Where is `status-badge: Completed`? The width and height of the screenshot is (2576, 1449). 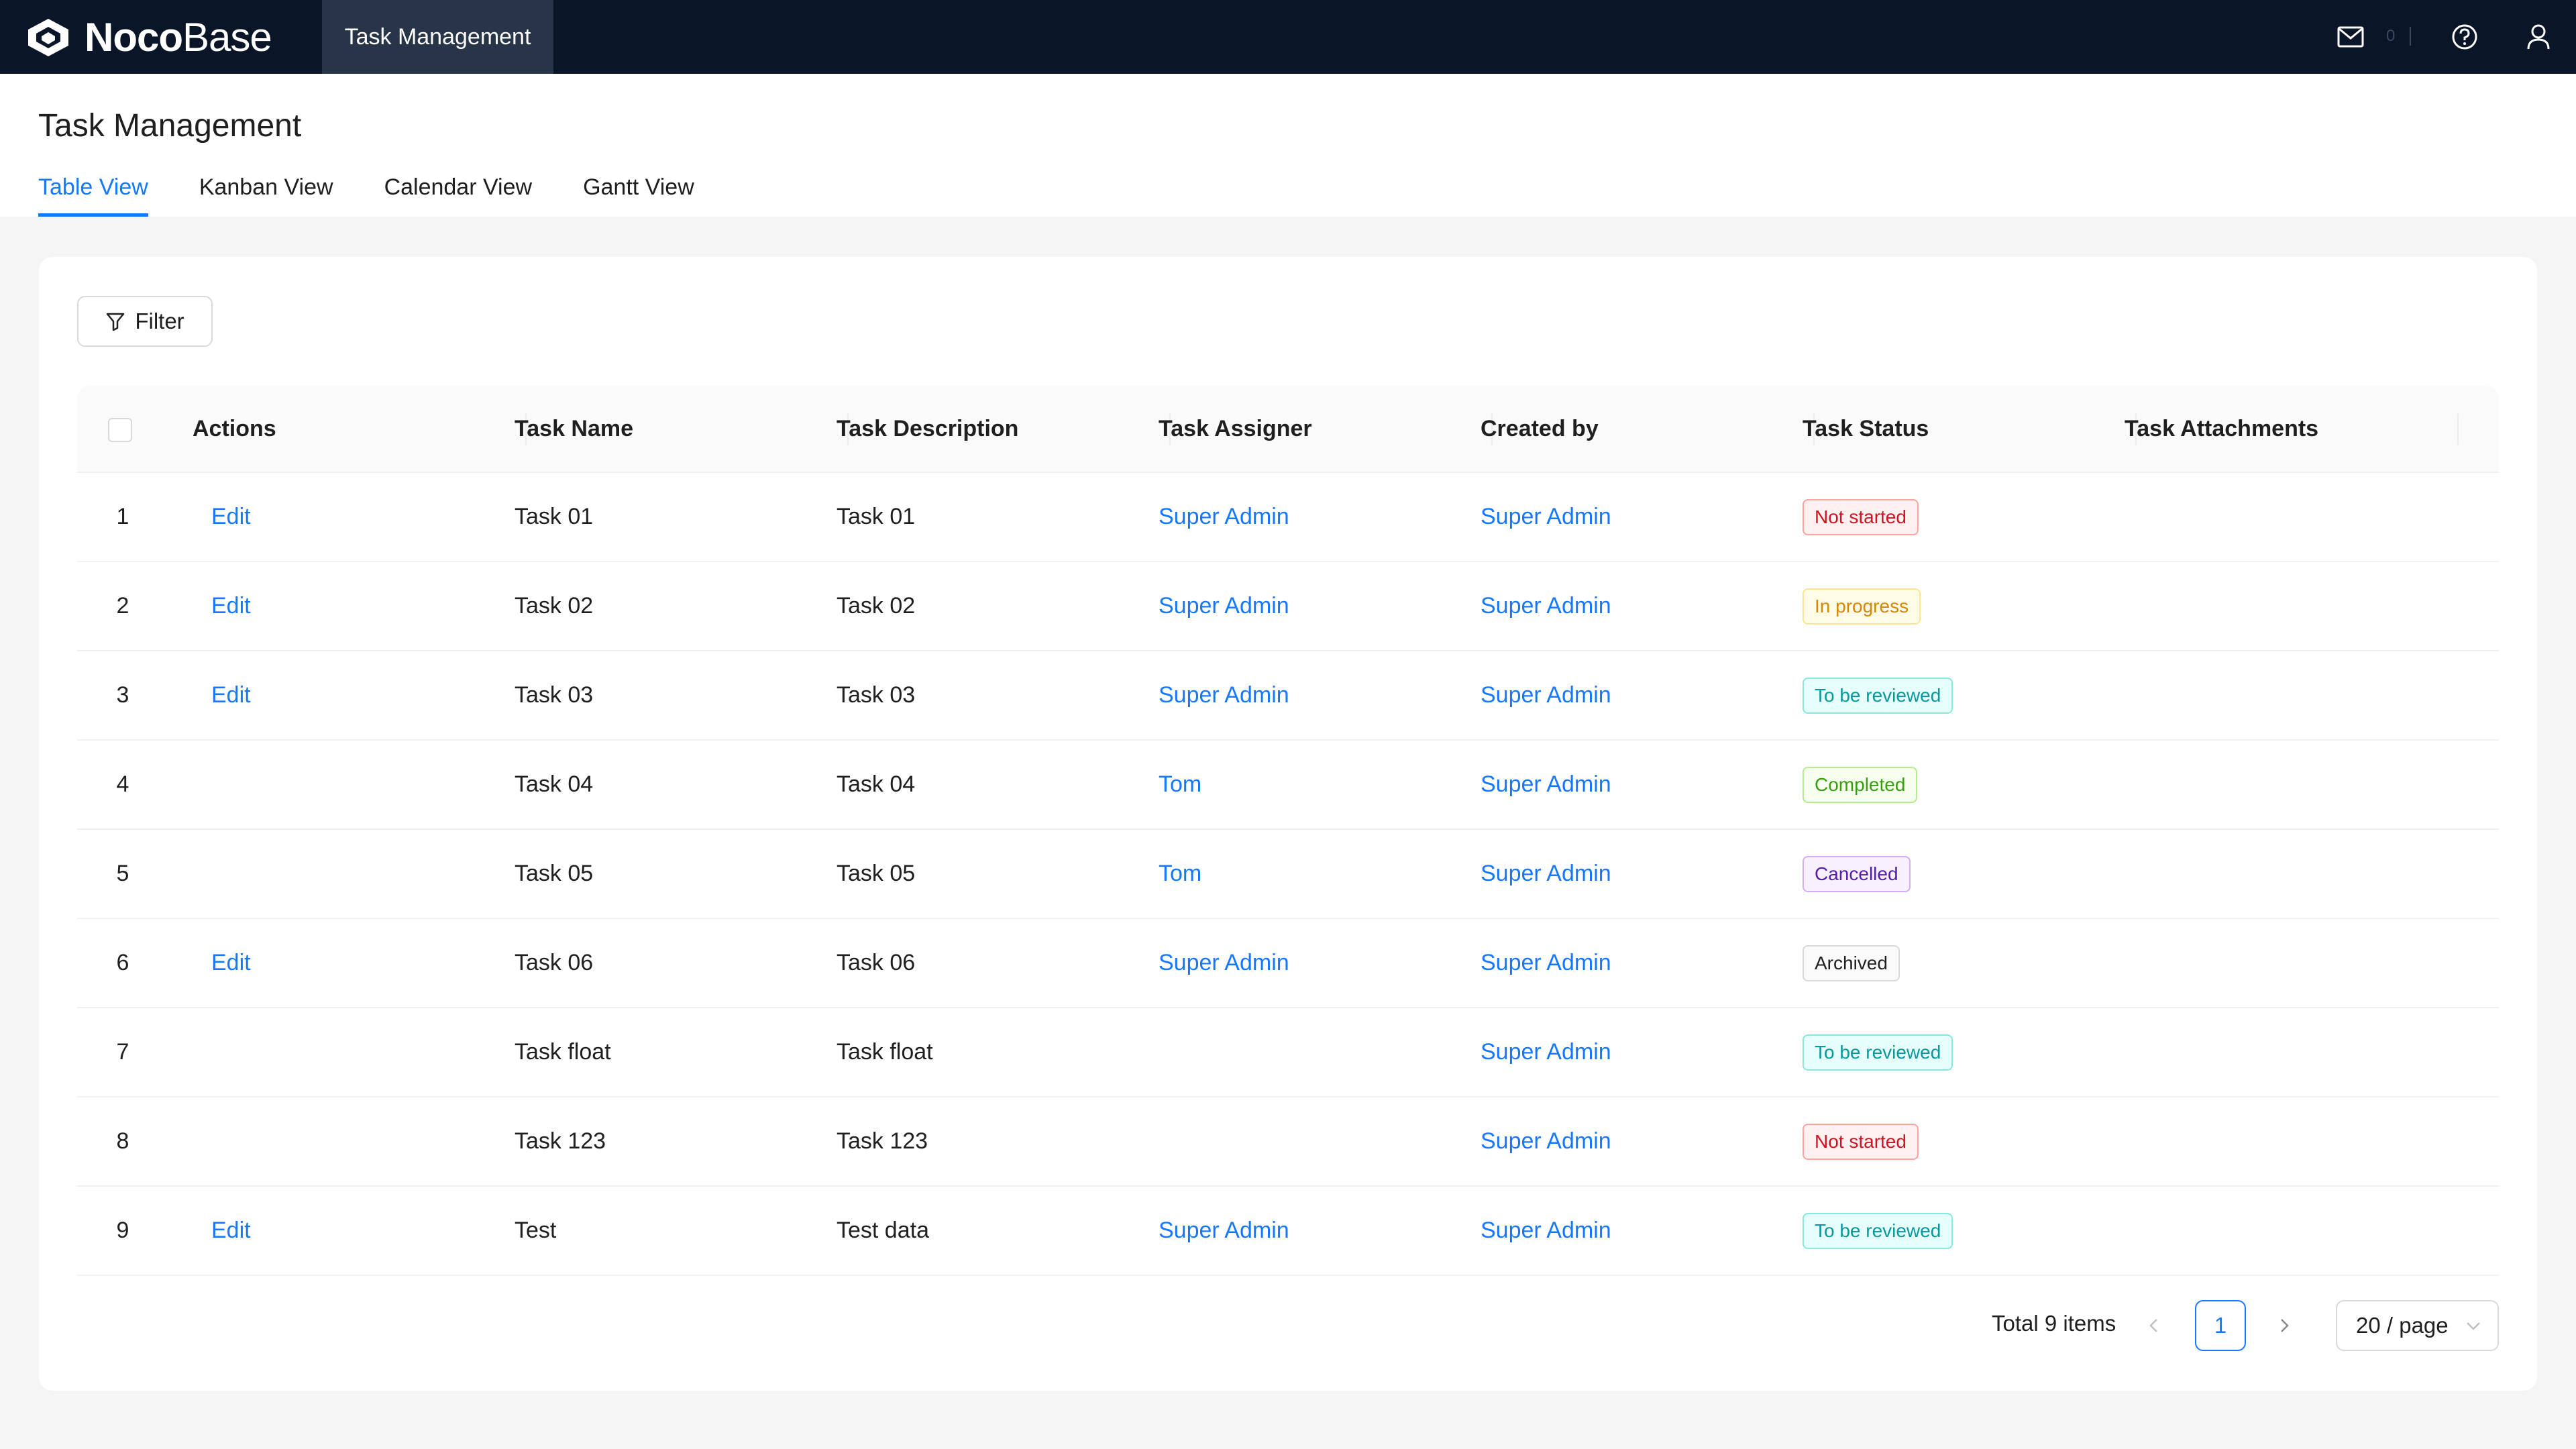 status-badge: Completed is located at coordinates (1860, 784).